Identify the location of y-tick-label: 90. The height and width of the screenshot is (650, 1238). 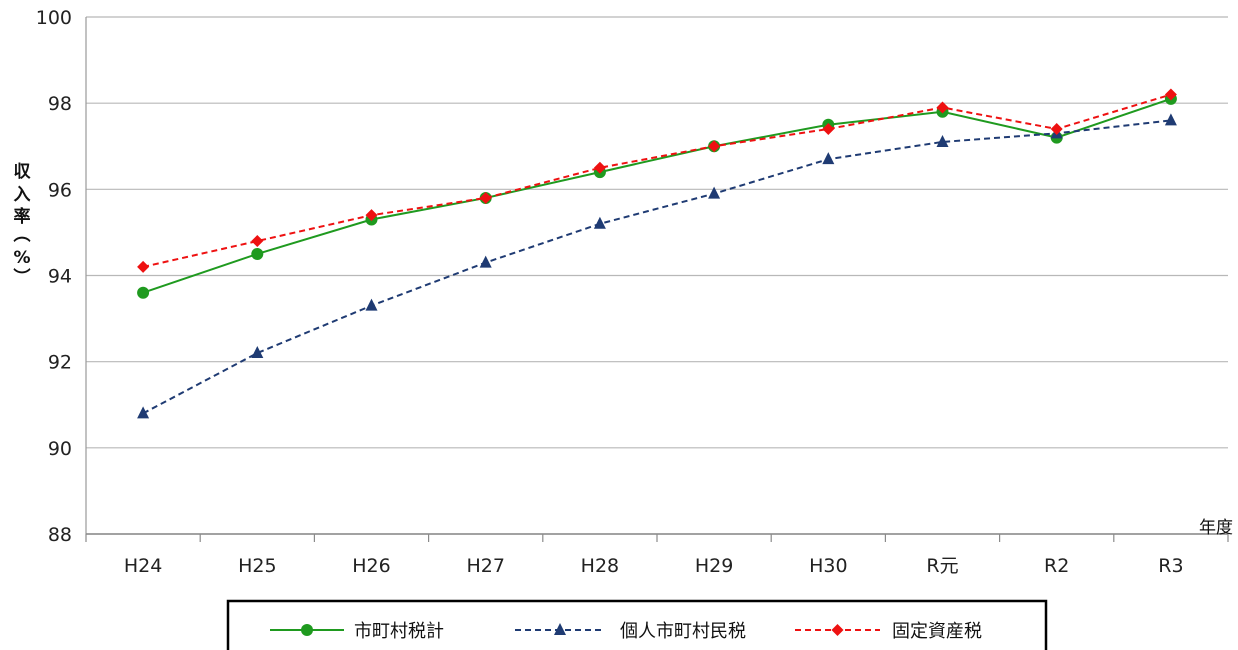
(60, 449).